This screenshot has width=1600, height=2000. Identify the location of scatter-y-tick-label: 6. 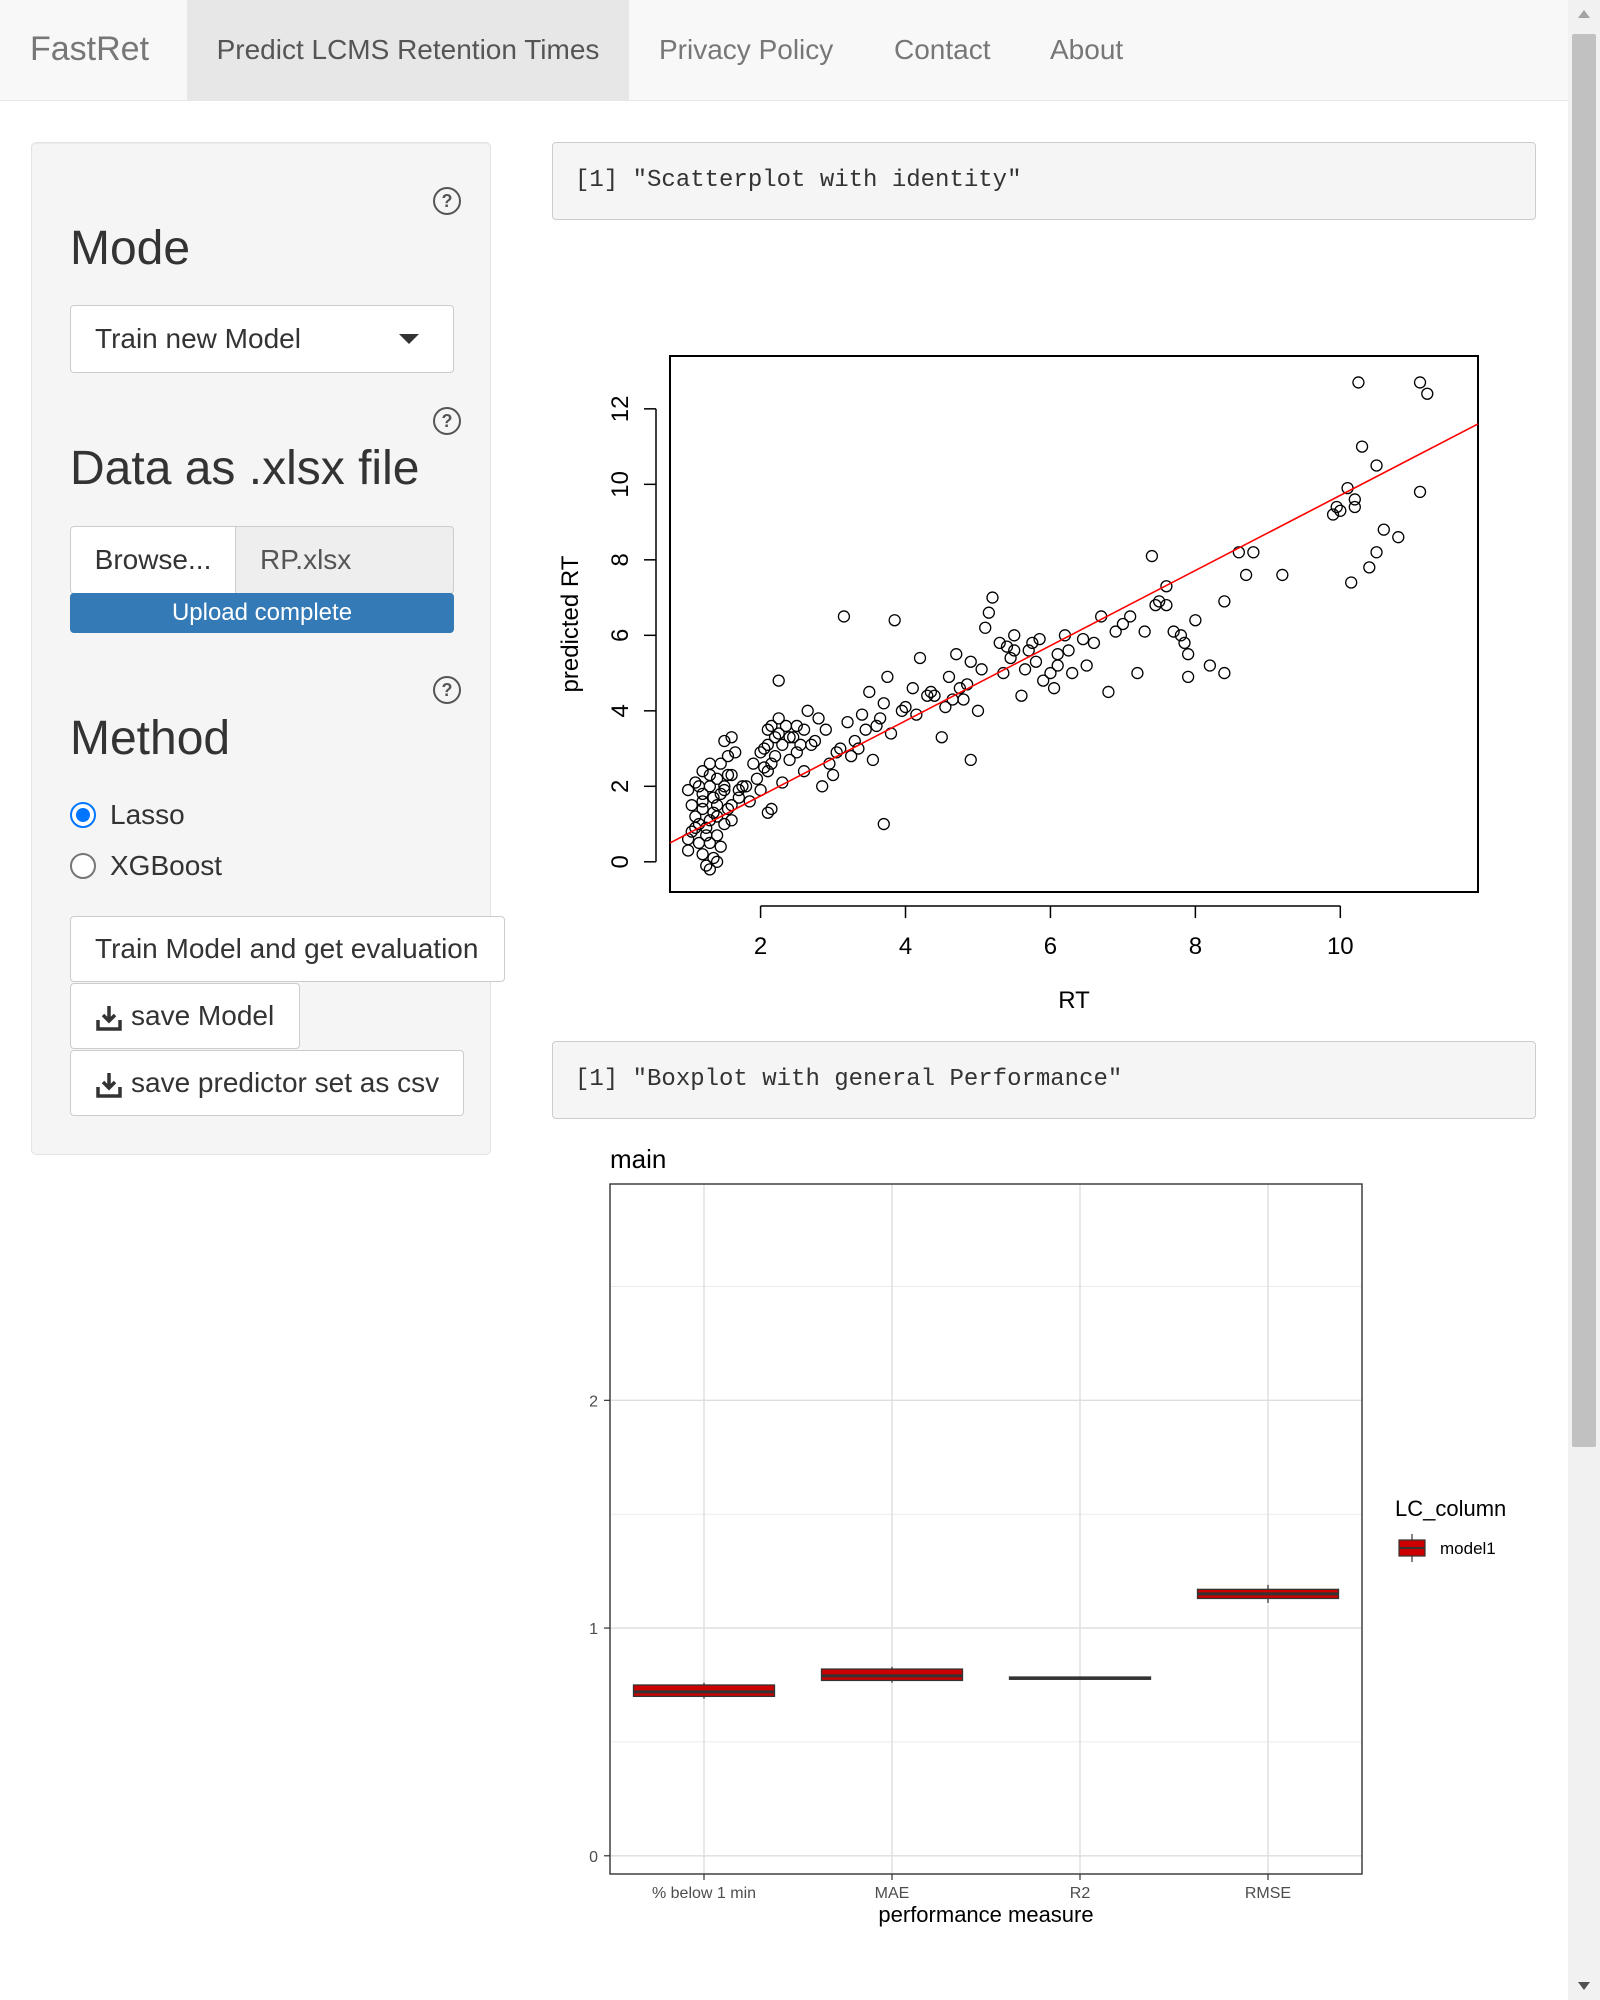
(620, 635).